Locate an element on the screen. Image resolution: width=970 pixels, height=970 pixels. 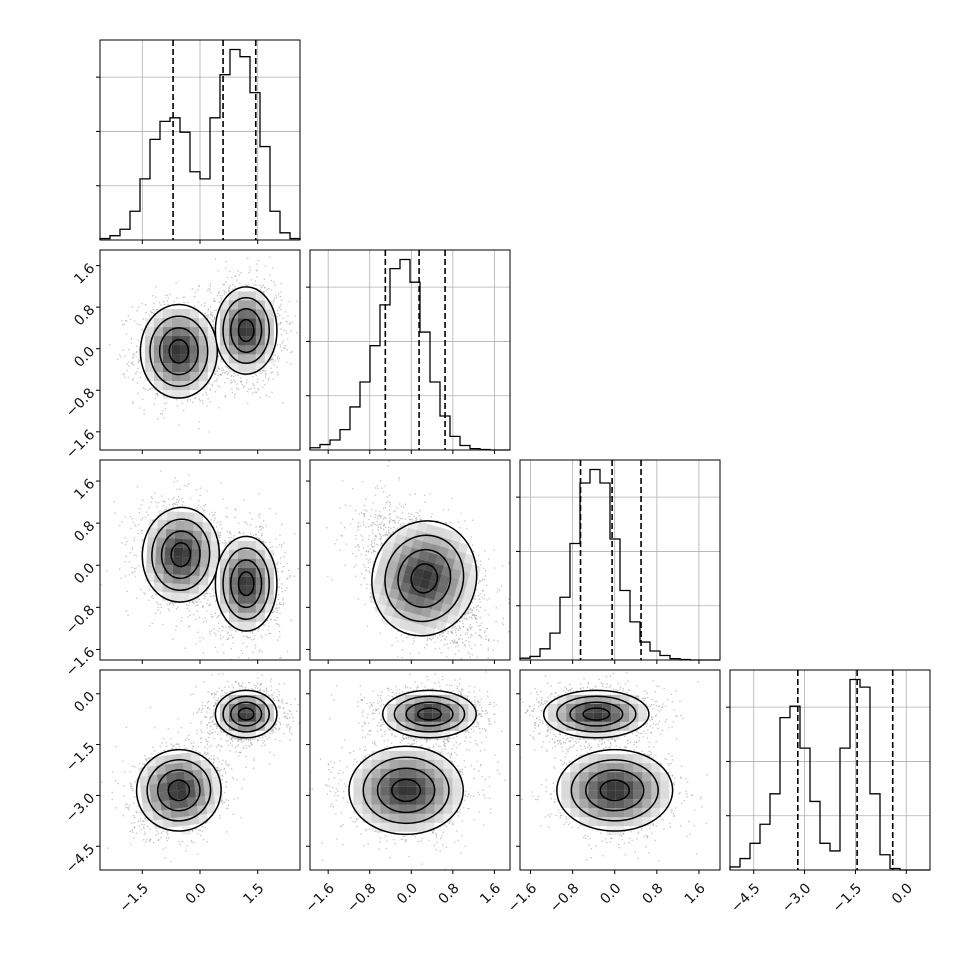
scatter-panel-1-2-ytick-label: 0.0 is located at coordinates (84, 357).